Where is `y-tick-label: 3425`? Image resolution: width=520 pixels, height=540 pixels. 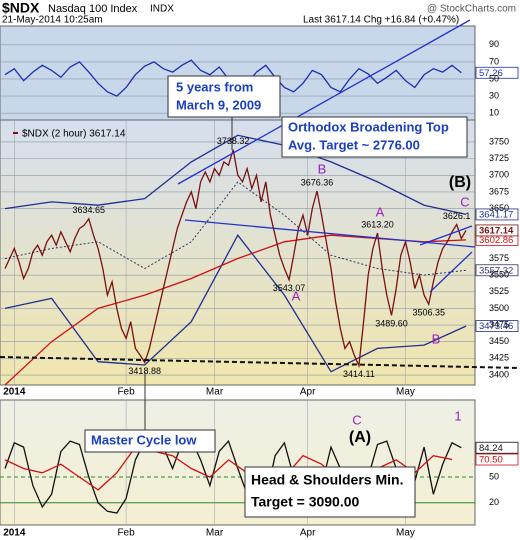
y-tick-label: 3425 is located at coordinates (499, 358).